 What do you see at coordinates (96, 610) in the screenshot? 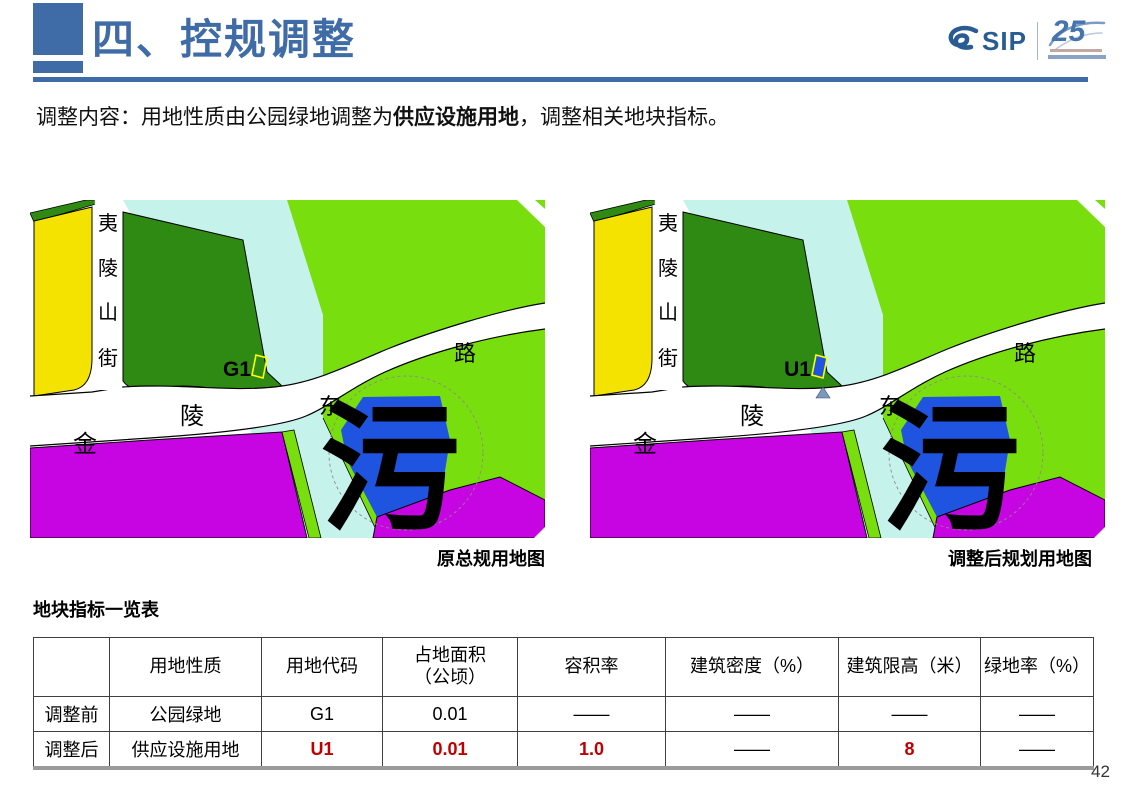
I see `table-title: 地块指标一览表` at bounding box center [96, 610].